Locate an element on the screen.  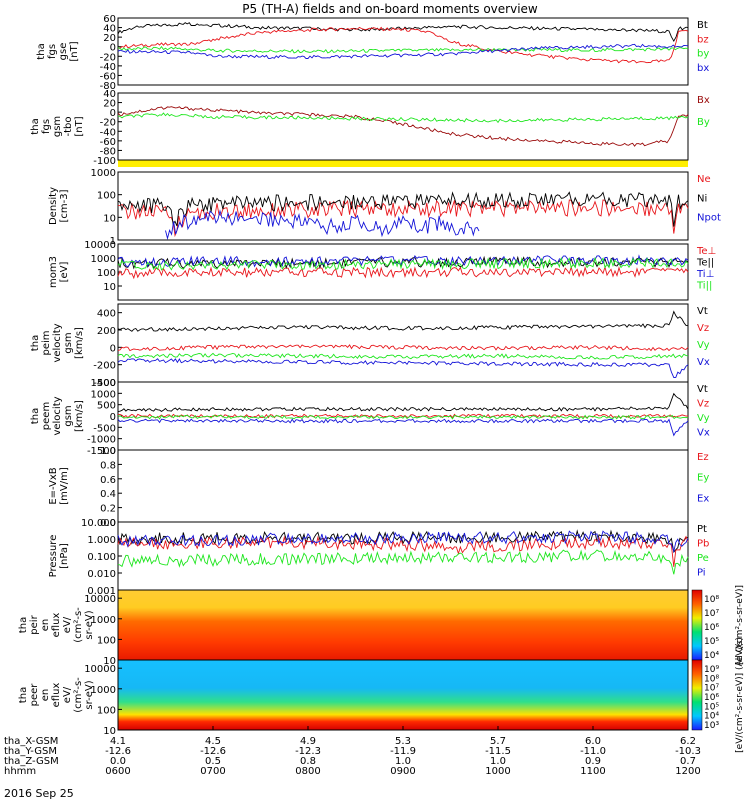
y-tick-label: -400 is located at coordinates (104, 383).